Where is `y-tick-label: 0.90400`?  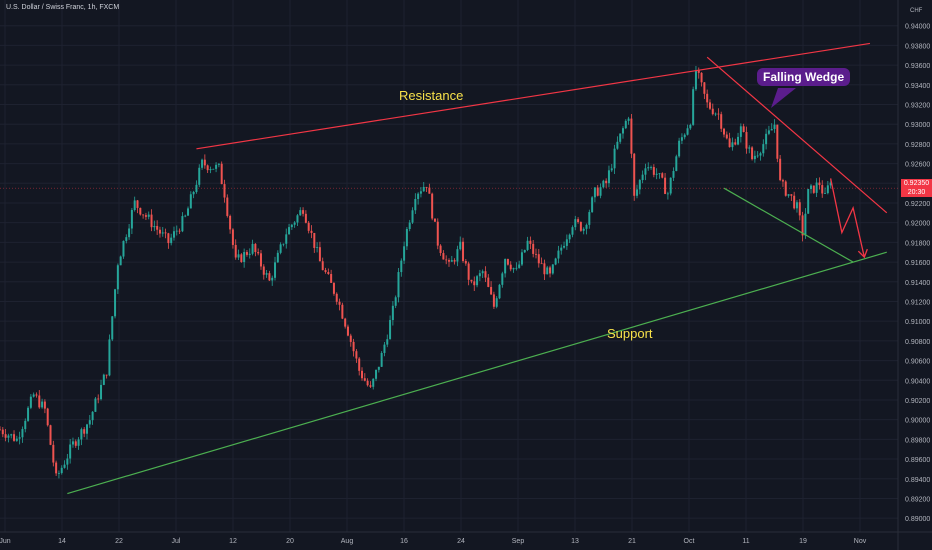 y-tick-label: 0.90400 is located at coordinates (917, 381).